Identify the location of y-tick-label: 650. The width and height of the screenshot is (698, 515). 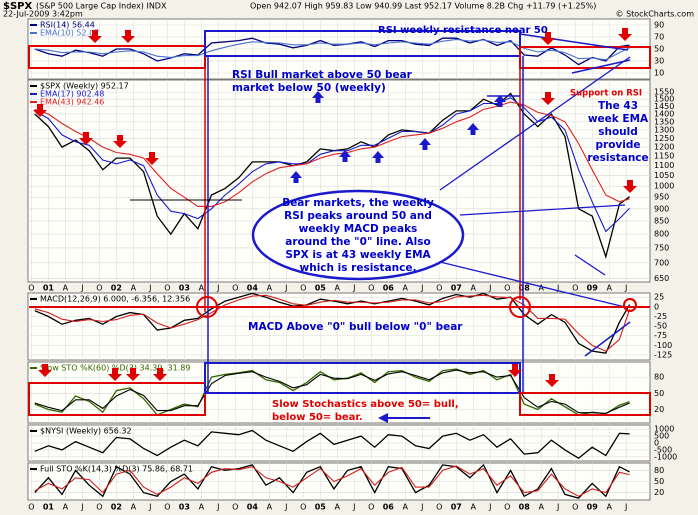
(661, 278).